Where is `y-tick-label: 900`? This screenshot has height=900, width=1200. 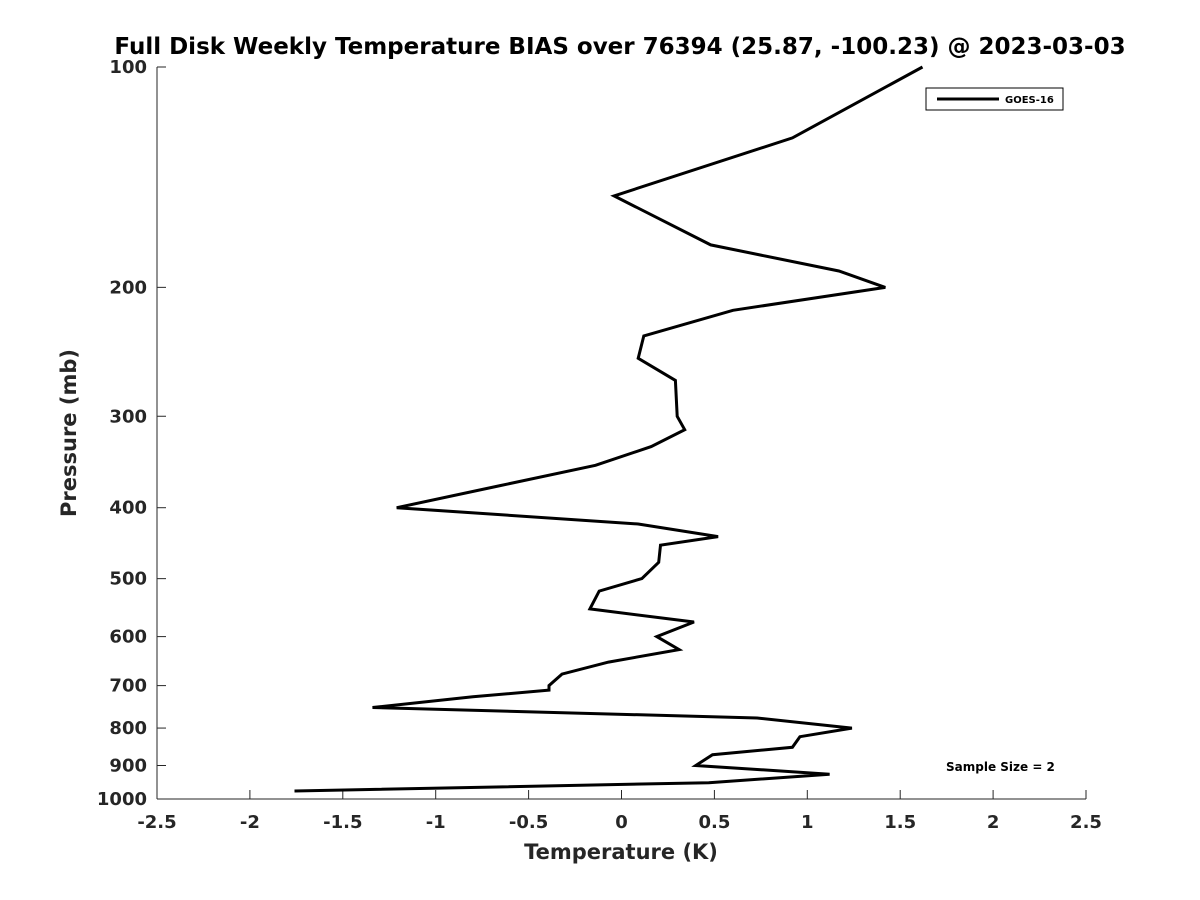
y-tick-label: 900 is located at coordinates (128, 766).